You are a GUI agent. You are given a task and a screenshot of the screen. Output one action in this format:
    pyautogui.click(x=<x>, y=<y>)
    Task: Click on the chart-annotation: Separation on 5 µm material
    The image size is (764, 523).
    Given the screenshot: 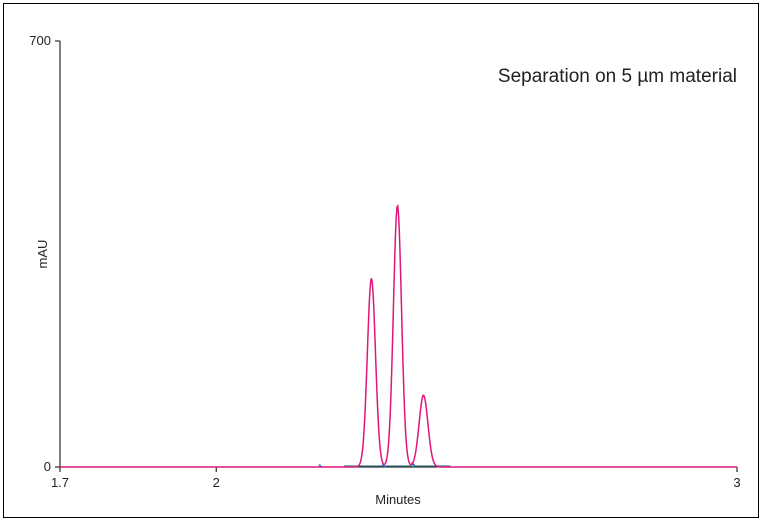 What is the action you would take?
    pyautogui.click(x=617, y=76)
    